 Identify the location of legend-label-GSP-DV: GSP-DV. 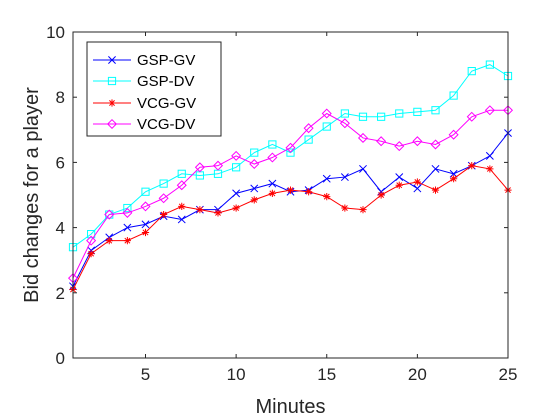
(166, 81).